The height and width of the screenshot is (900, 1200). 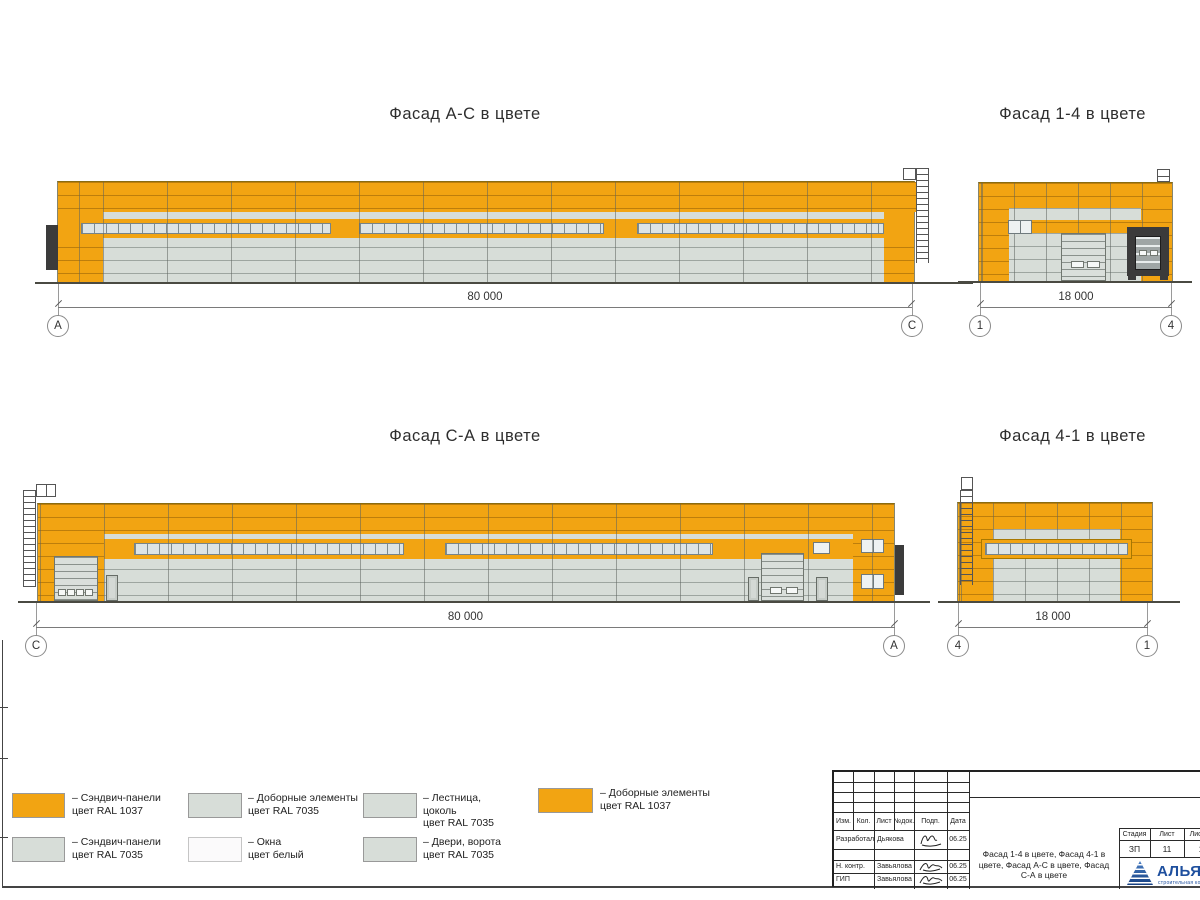 What do you see at coordinates (458, 811) in the screenshot?
I see `legend-label: – Лестница, цоколь цвет RAL 7035` at bounding box center [458, 811].